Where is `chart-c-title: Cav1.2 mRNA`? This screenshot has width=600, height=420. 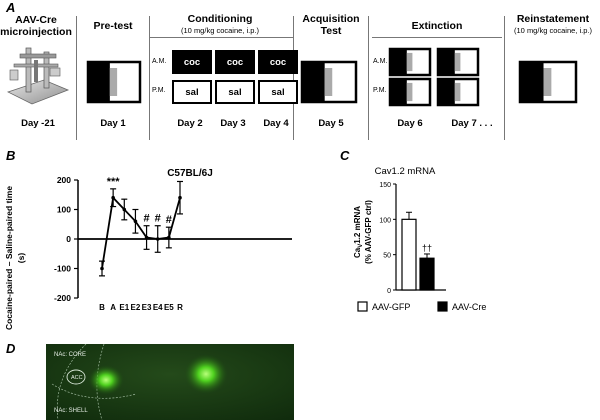 chart-c-title: Cav1.2 mRNA is located at coordinates (405, 171).